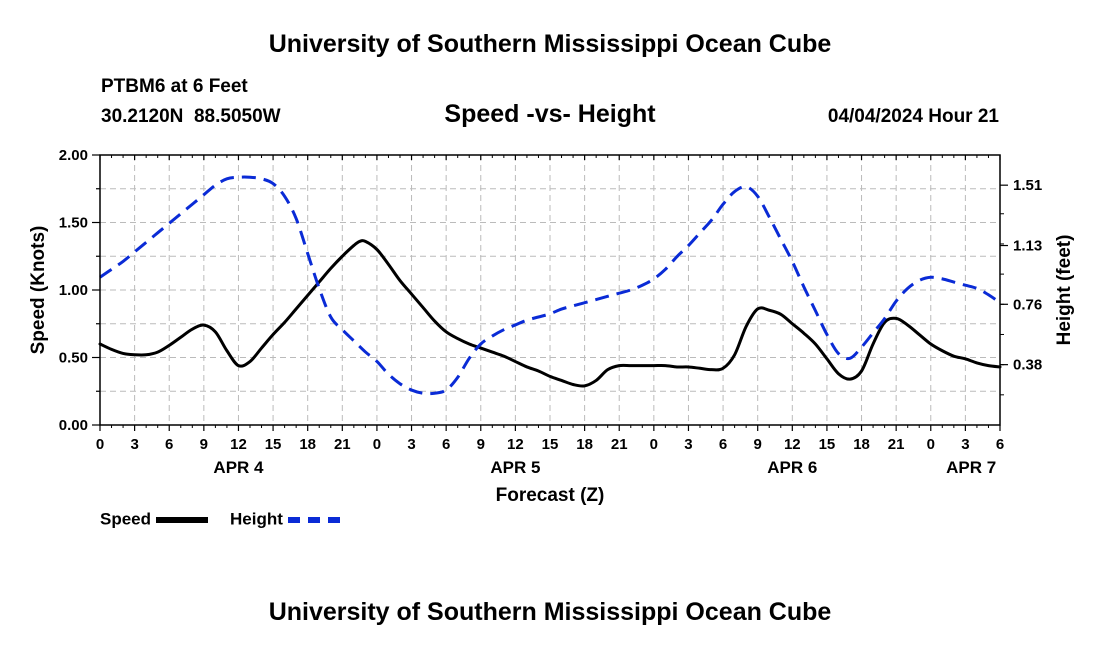 The height and width of the screenshot is (650, 1100). Describe the element at coordinates (792, 467) in the screenshot. I see `day-label: APR 6` at that location.